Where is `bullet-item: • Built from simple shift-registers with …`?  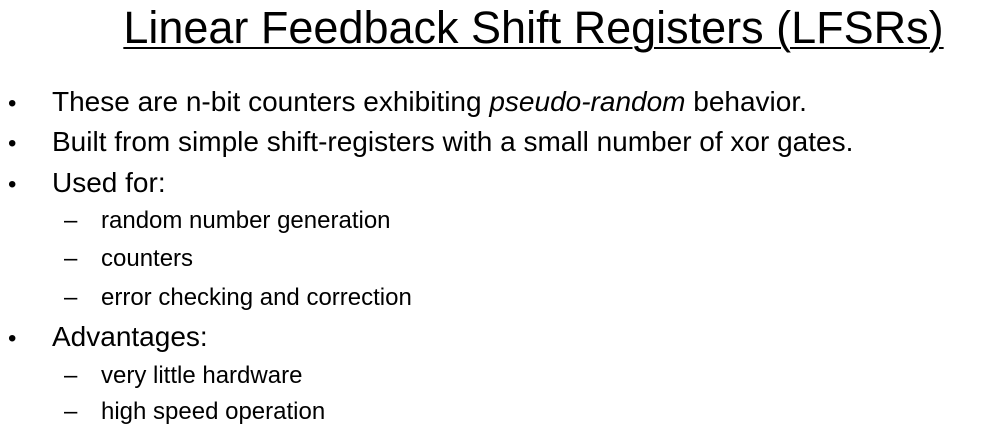 bullet-item: • Built from simple shift-registers with … is located at coordinates (430, 143).